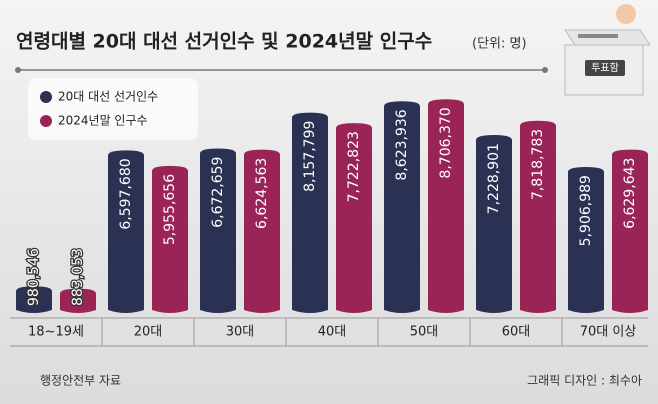 The height and width of the screenshot is (404, 658). I want to click on x-tick-label: 30대, so click(240, 332).